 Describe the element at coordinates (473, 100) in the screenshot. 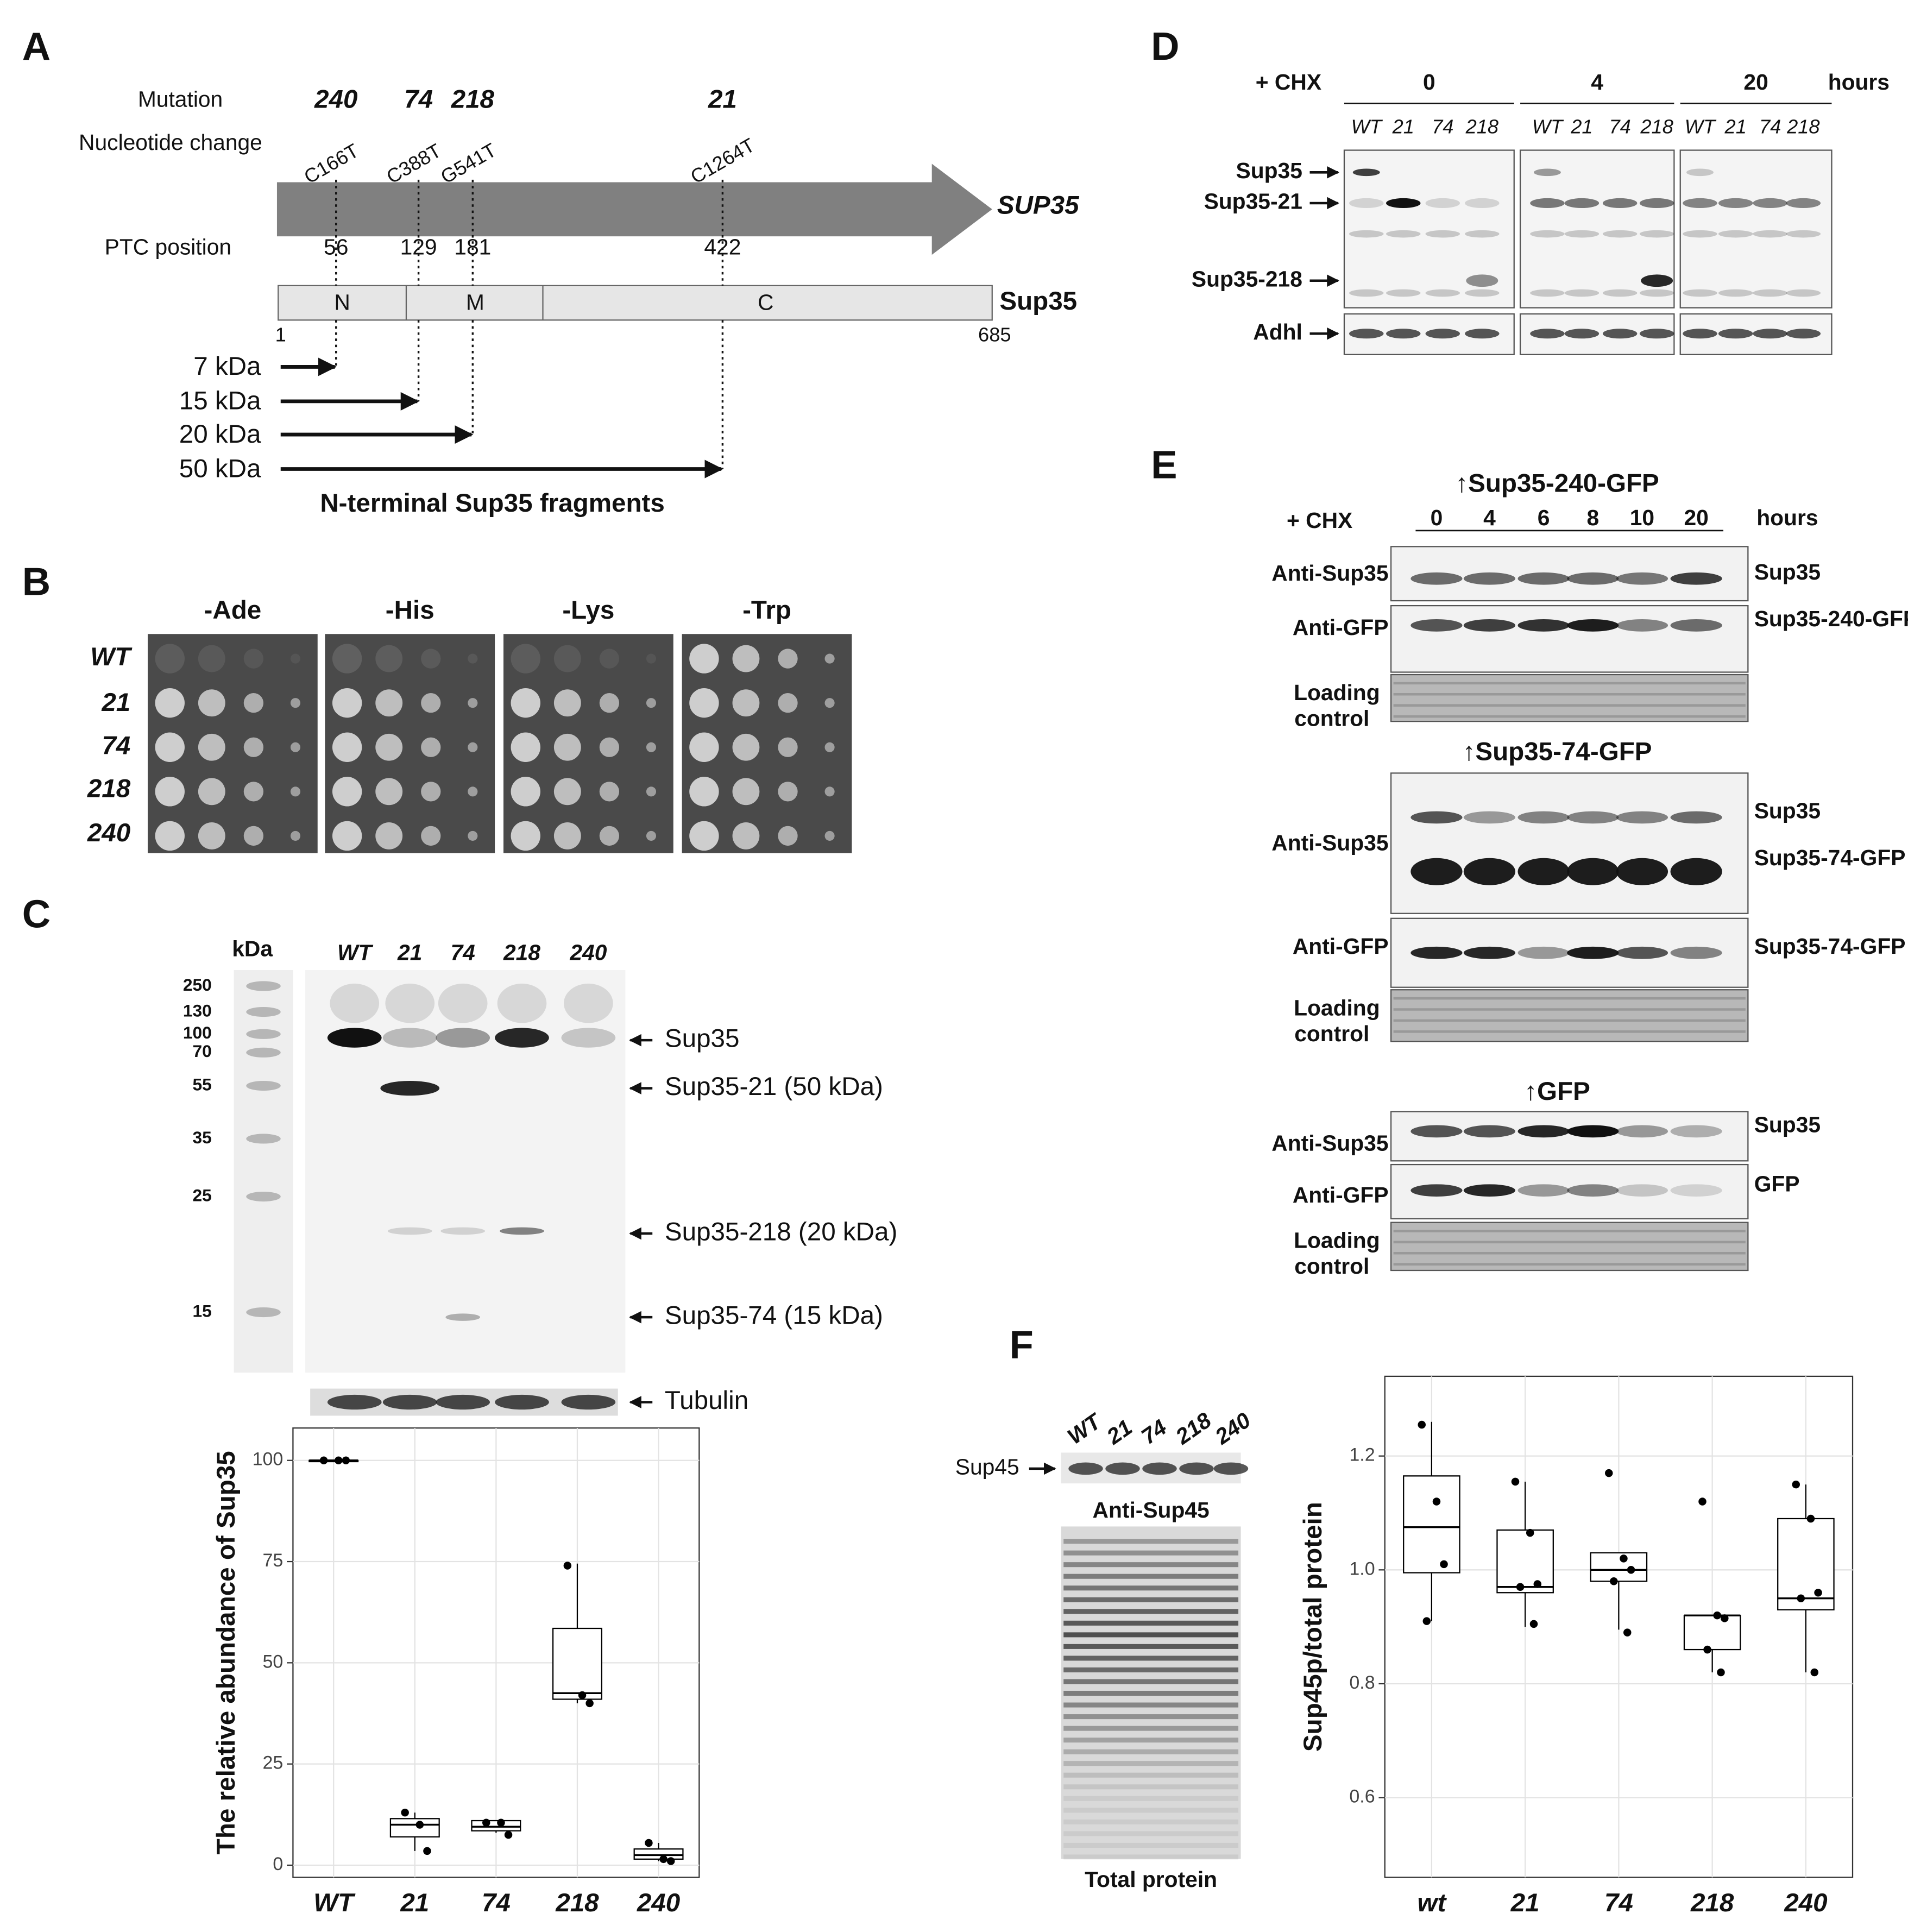

I see `mutation-label: 218` at that location.